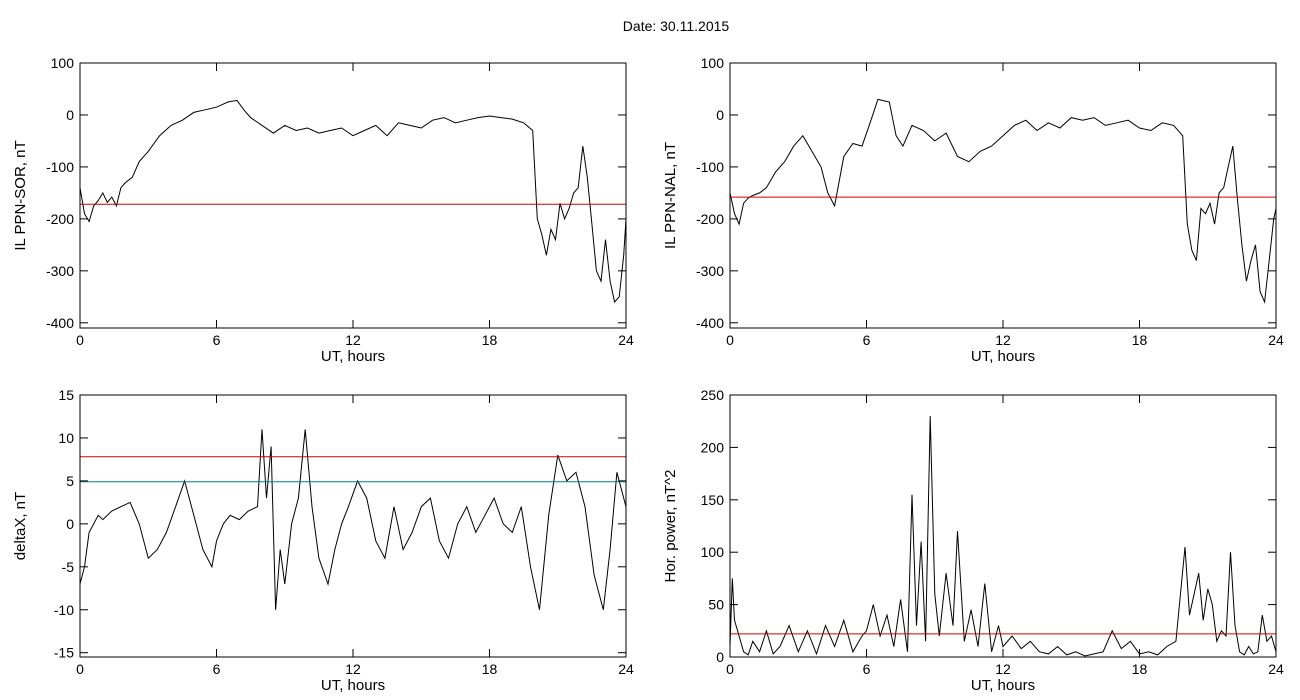 Image resolution: width=1300 pixels, height=700 pixels. Describe the element at coordinates (713, 447) in the screenshot. I see `y-tick-label: 200` at that location.